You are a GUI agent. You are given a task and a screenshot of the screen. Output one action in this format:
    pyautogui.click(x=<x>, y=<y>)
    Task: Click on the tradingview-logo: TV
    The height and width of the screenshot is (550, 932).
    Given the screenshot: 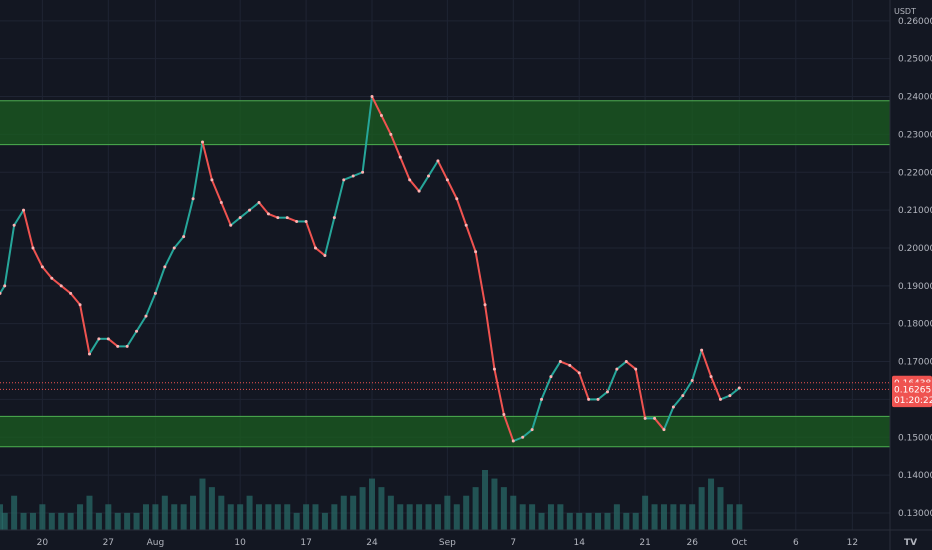 What is the action you would take?
    pyautogui.click(x=910, y=543)
    